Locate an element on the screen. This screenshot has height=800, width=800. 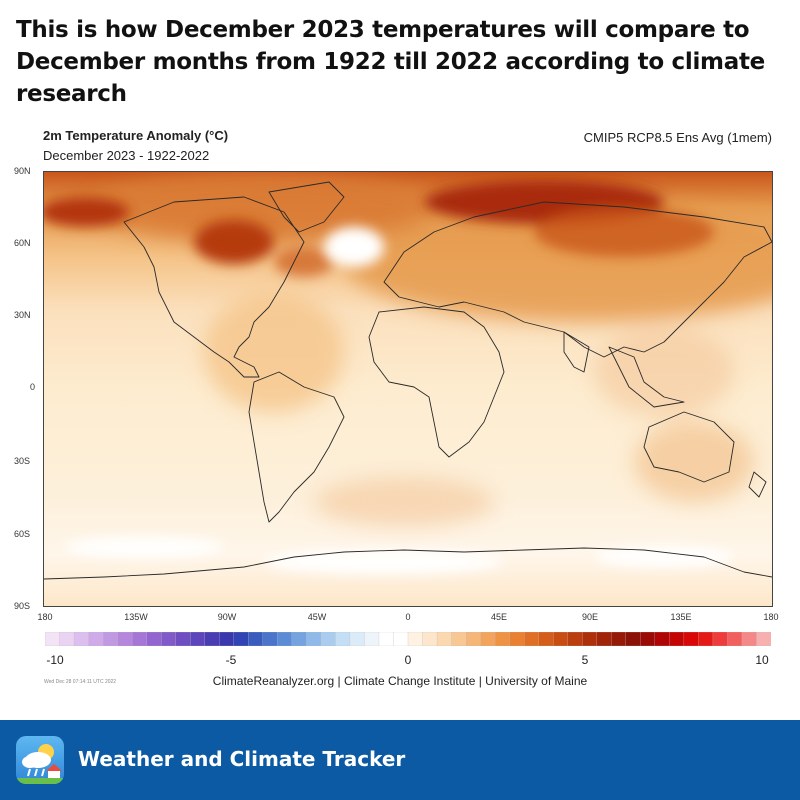
timestamp: Wed Dec 28 07:14:11 UTC 2022 is located at coordinates (80, 682).